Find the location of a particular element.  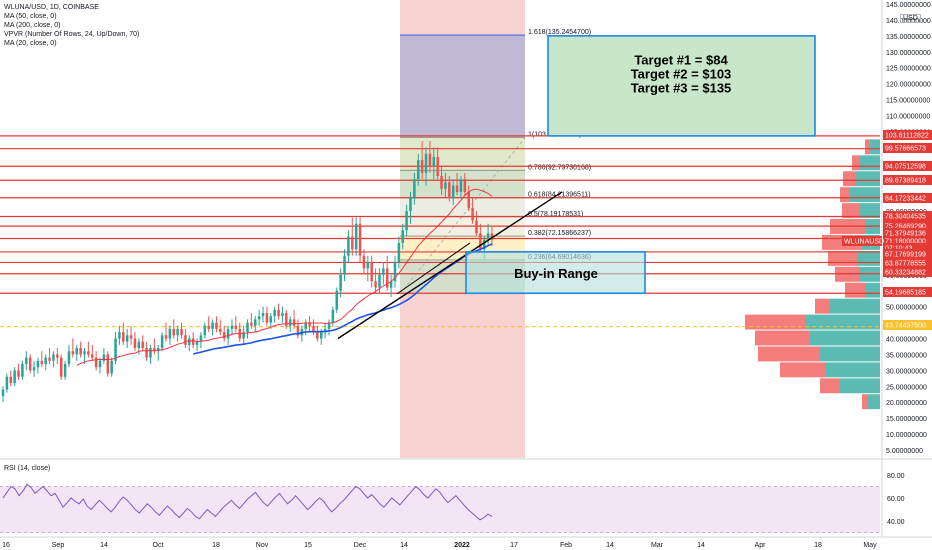

target-label: Target #2 = $103 is located at coordinates (681, 74).